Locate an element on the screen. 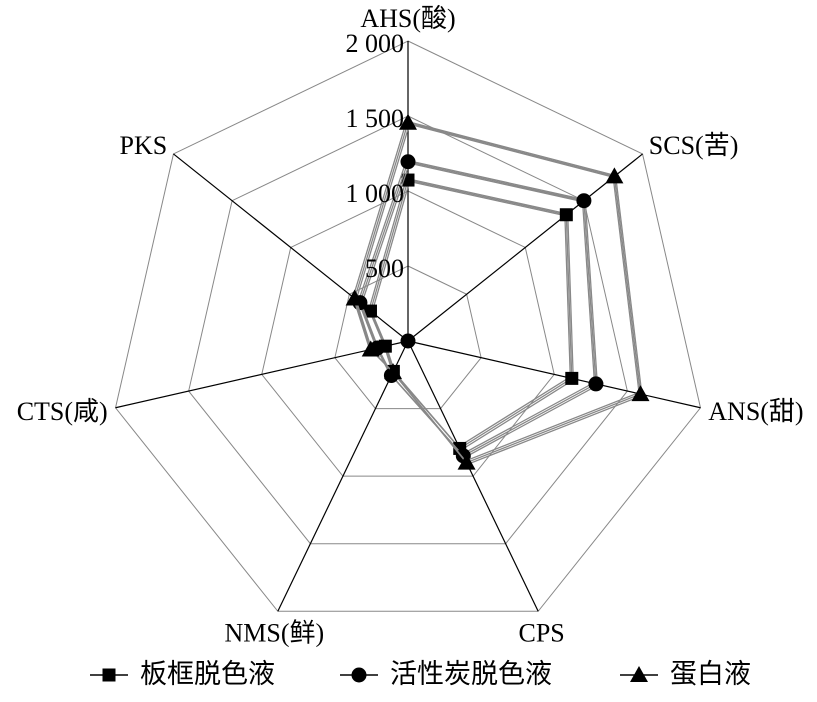 This screenshot has height=702, width=817. series-line is located at coordinates (472, 315).